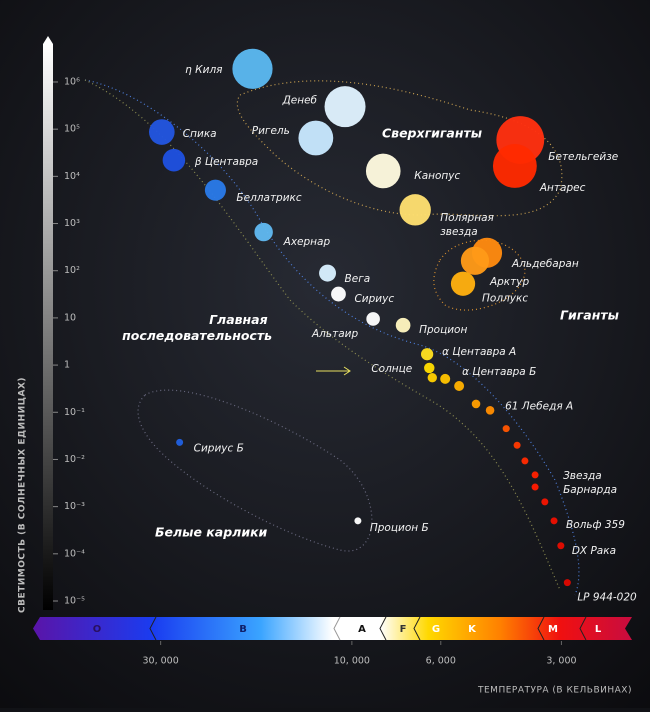 This screenshot has width=650, height=712. I want to click on x-axis-label: ТЕМПЕРАТУРА (В КЕЛЬВИНАХ), so click(554, 691).